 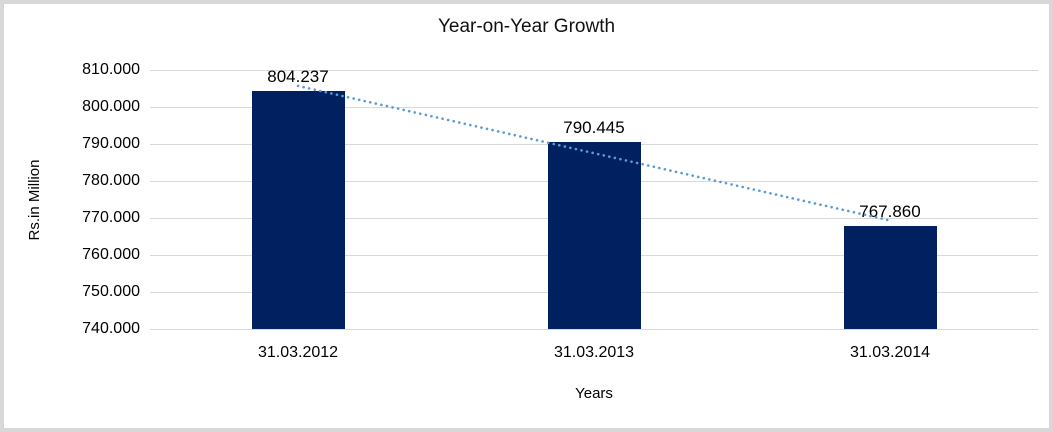 What do you see at coordinates (111, 69) in the screenshot?
I see `y-tick-label: 810.000` at bounding box center [111, 69].